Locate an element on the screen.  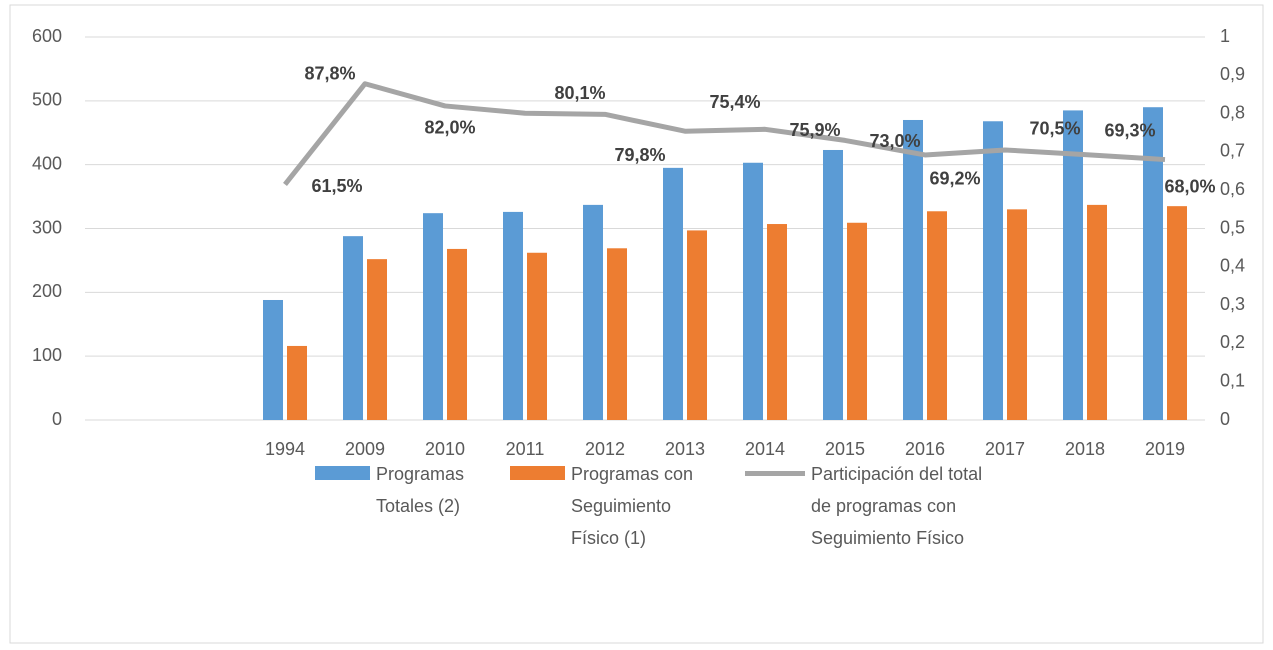
y2-tick-label: 0,9 is located at coordinates (1232, 74).